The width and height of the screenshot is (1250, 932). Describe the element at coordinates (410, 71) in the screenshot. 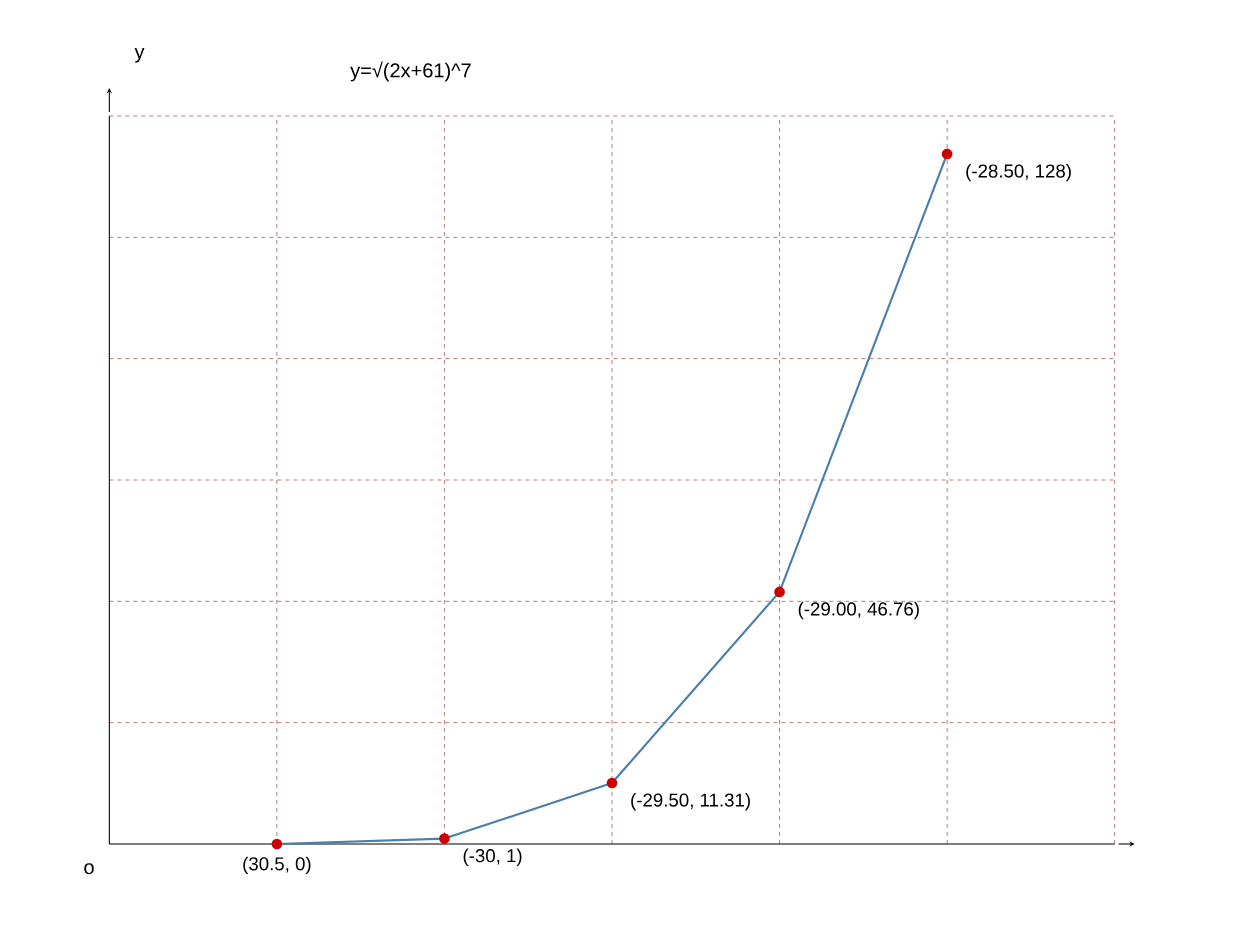

I see `chart-title: y=√(2x+61)^7` at that location.